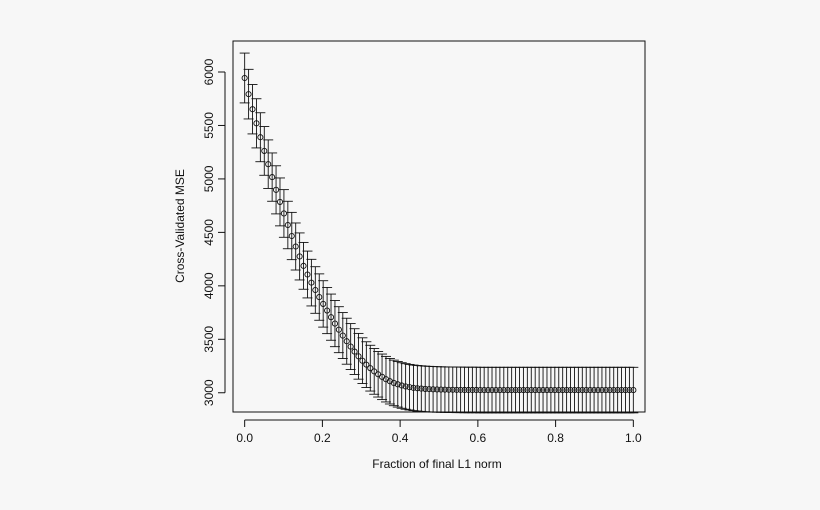 Image resolution: width=820 pixels, height=510 pixels. Describe the element at coordinates (555, 438) in the screenshot. I see `x-tick-label: 0.8` at that location.